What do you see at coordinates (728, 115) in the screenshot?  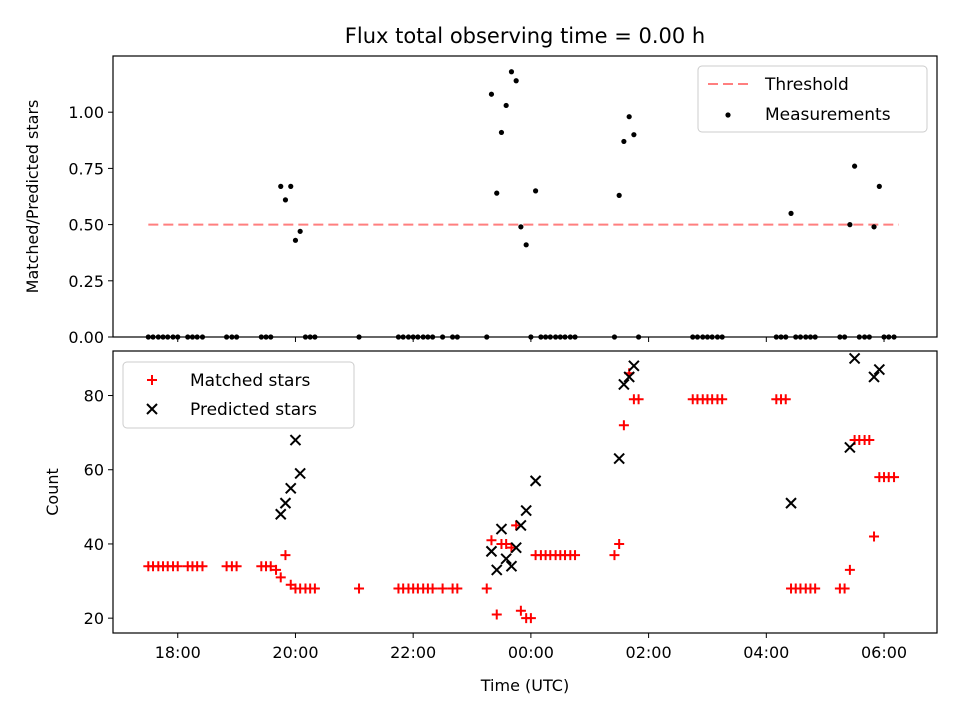 I see `legend-measurement-swatch` at bounding box center [728, 115].